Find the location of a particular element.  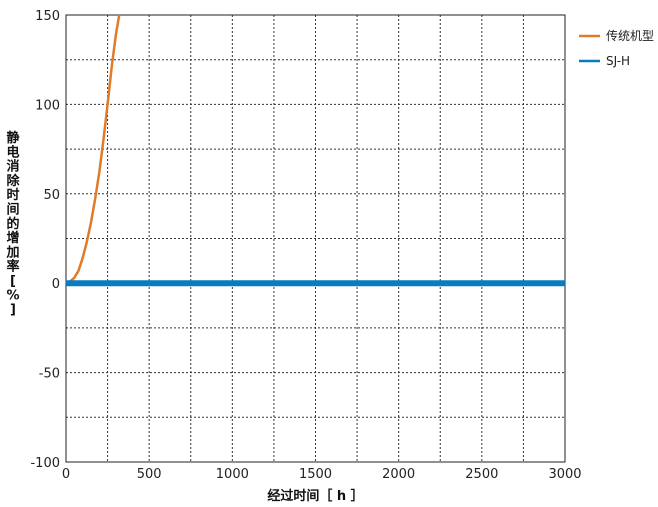

x-tick-labels: 0 500 1000 1500 2000 2500 3000 is located at coordinates (322, 474).